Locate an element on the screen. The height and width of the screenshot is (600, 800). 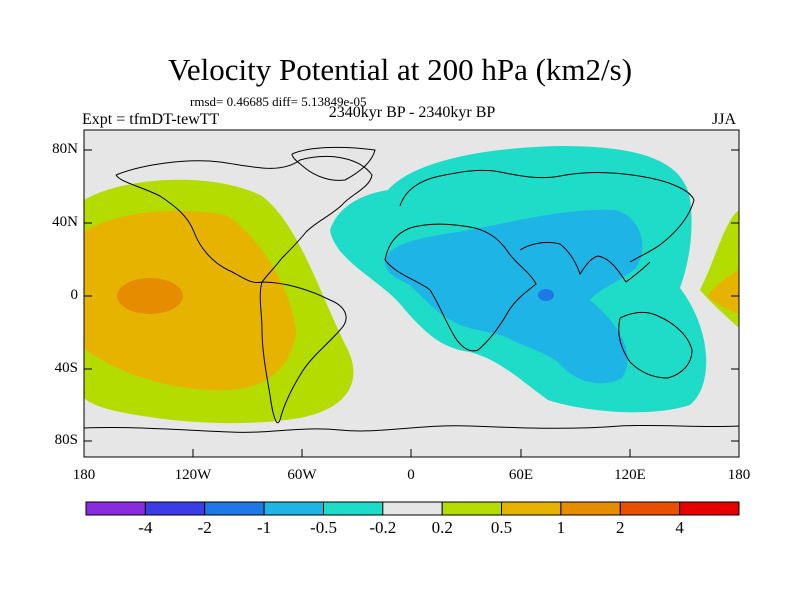
colorbar is located at coordinates (412, 508).